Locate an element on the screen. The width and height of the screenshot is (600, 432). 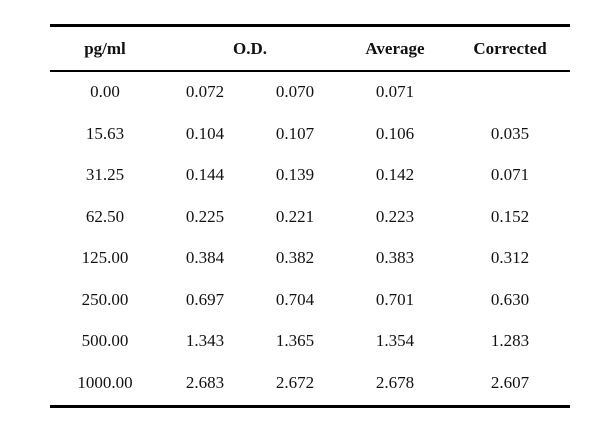
cell-corrected: 2.607 is located at coordinates (510, 382).